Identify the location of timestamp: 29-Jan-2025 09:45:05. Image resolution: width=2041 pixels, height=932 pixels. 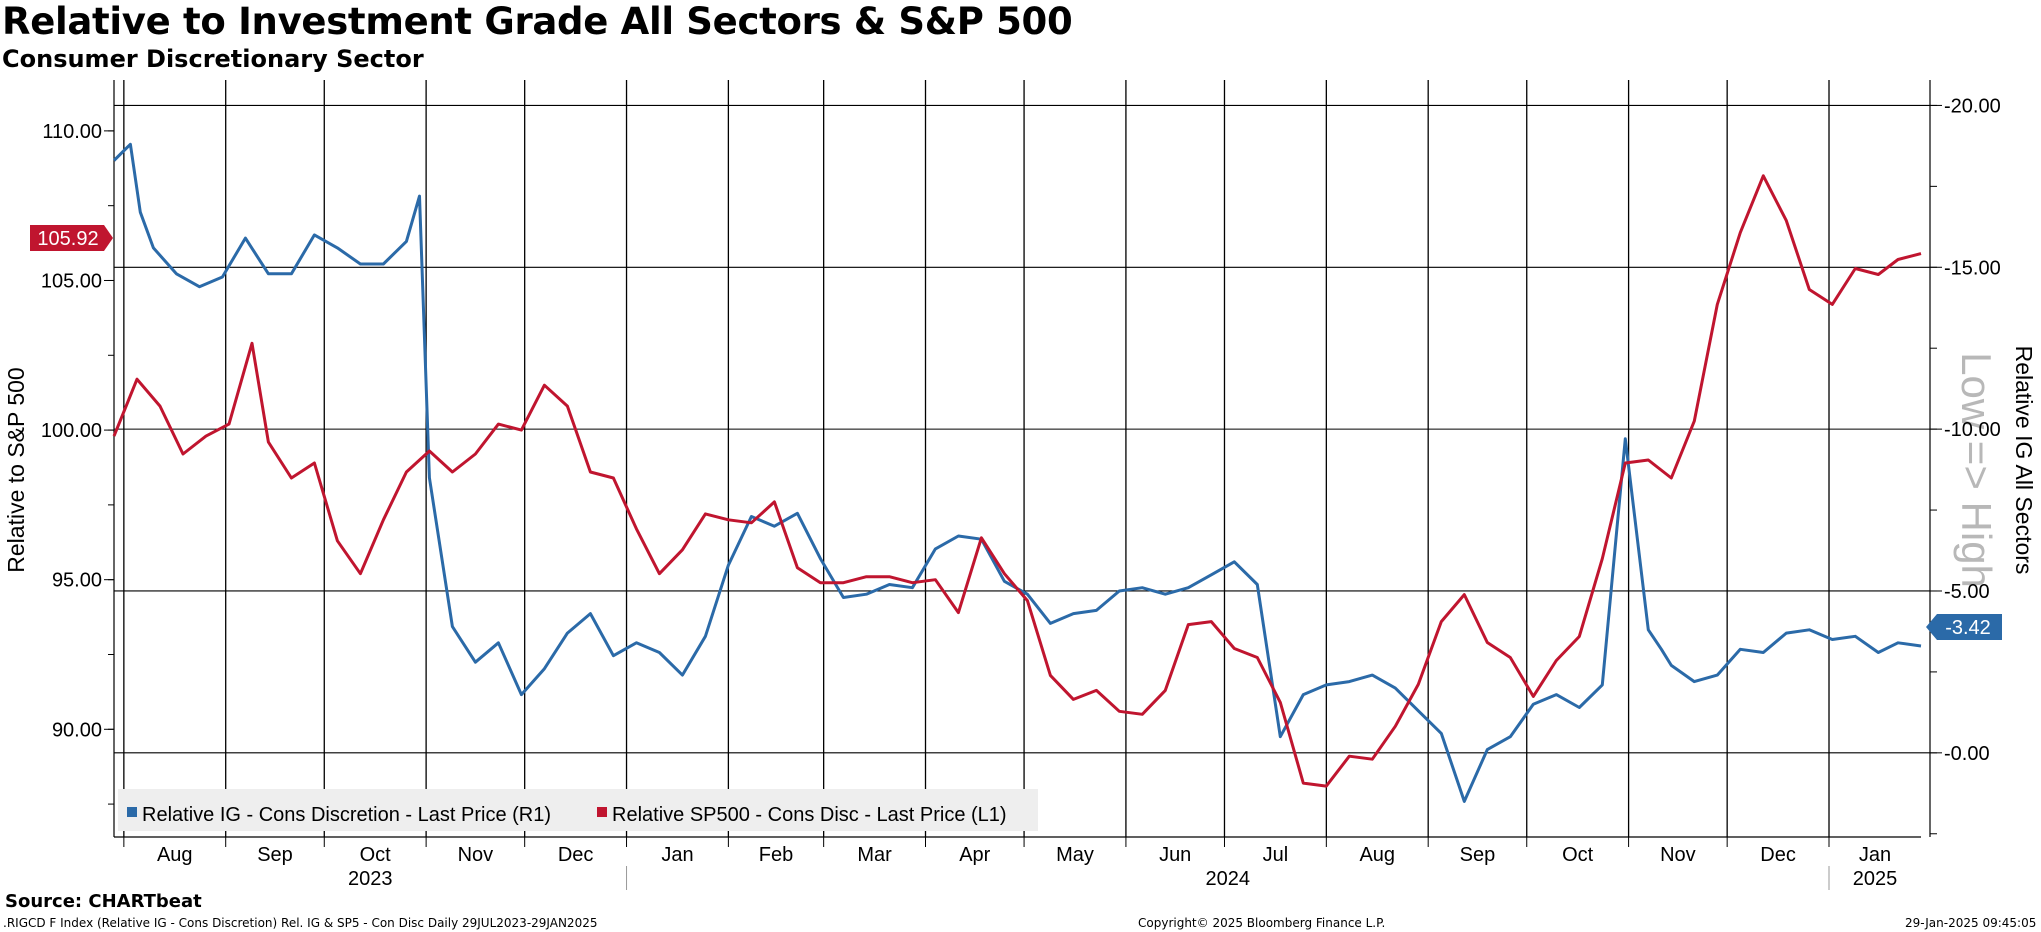
(1971, 923).